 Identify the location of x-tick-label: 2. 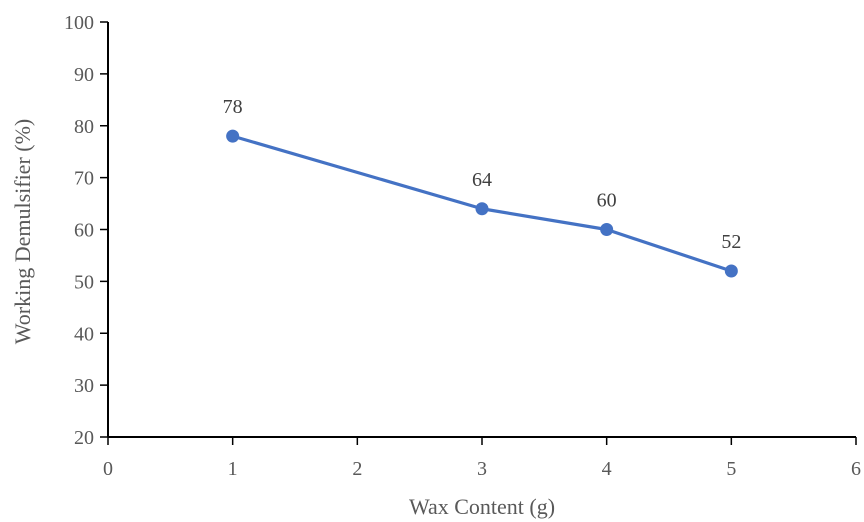
(357, 469).